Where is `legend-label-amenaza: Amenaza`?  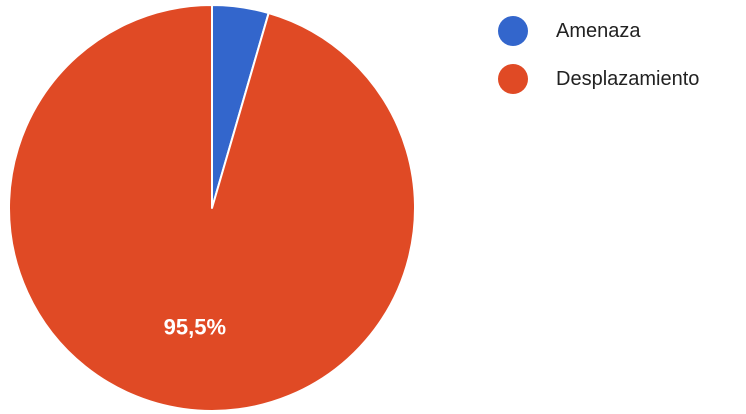 legend-label-amenaza: Amenaza is located at coordinates (598, 30).